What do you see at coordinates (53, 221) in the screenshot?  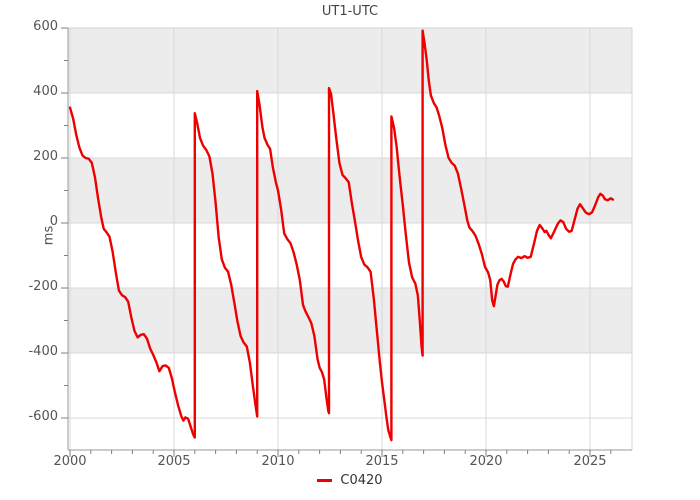 I see `y-tick-label: 0` at bounding box center [53, 221].